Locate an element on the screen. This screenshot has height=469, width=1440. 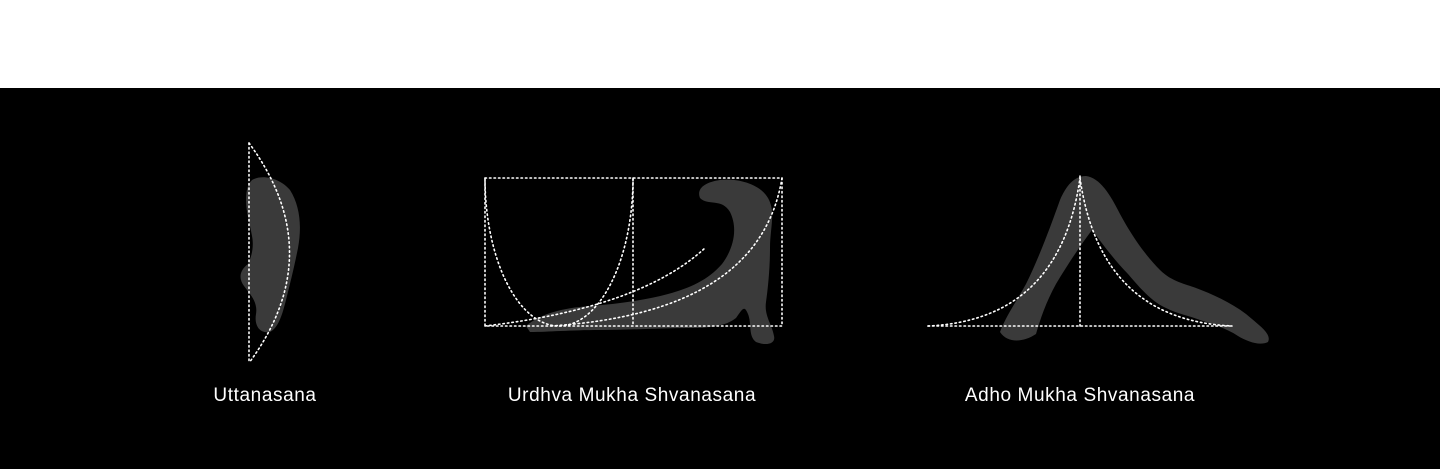
adho-mukha-guide-left-arc is located at coordinates (1004, 252).